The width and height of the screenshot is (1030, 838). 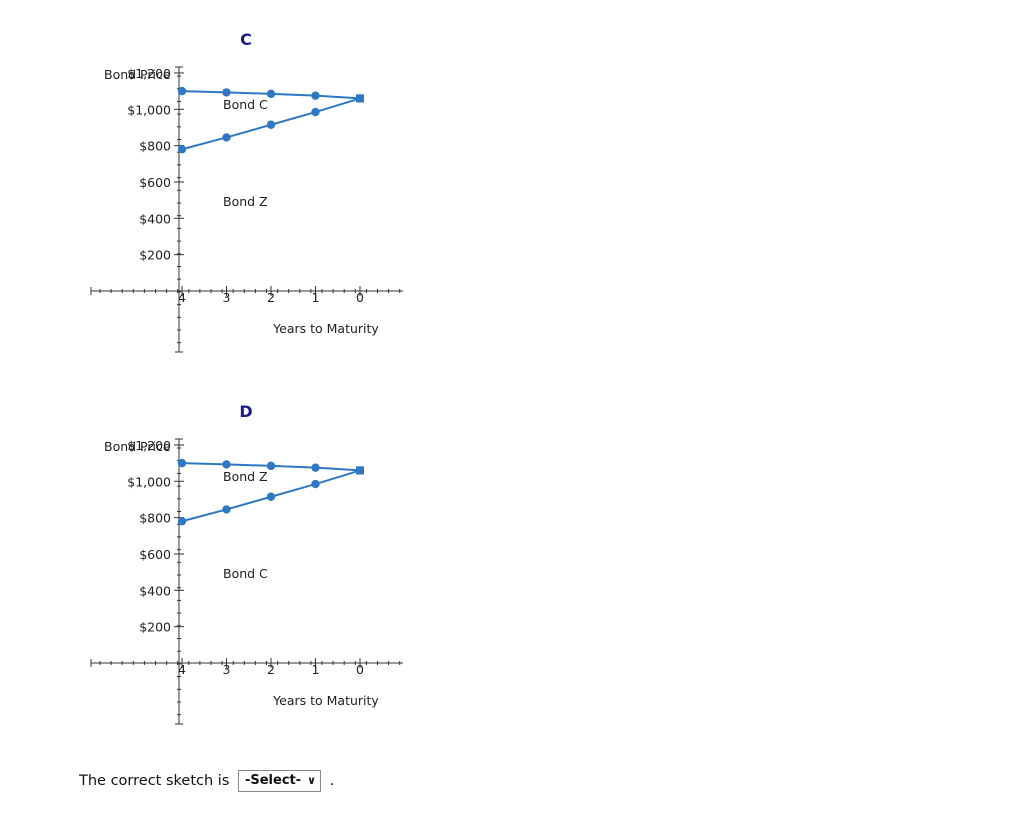 I want to click on chevron-down-icon: ∨, so click(x=312, y=780).